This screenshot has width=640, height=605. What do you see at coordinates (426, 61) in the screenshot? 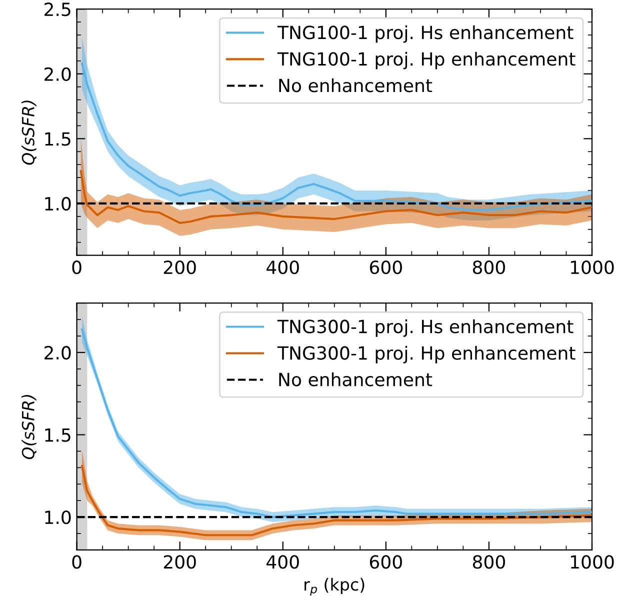
I see `legend-label: TNG100-1 proj. Hp enhancement` at bounding box center [426, 61].